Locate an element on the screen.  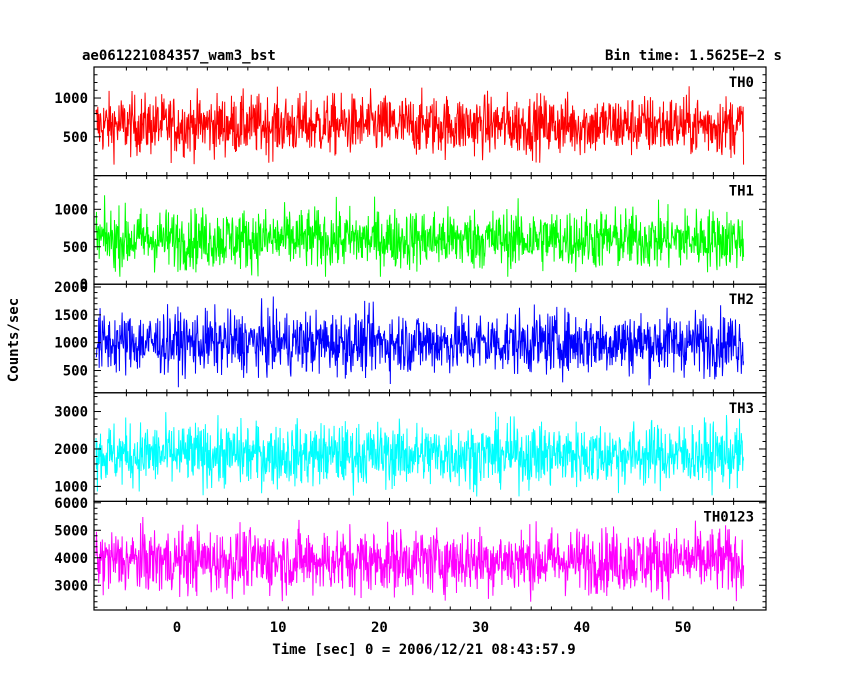
chart-title-left: ae061221084357_wam3_bst is located at coordinates (179, 56).